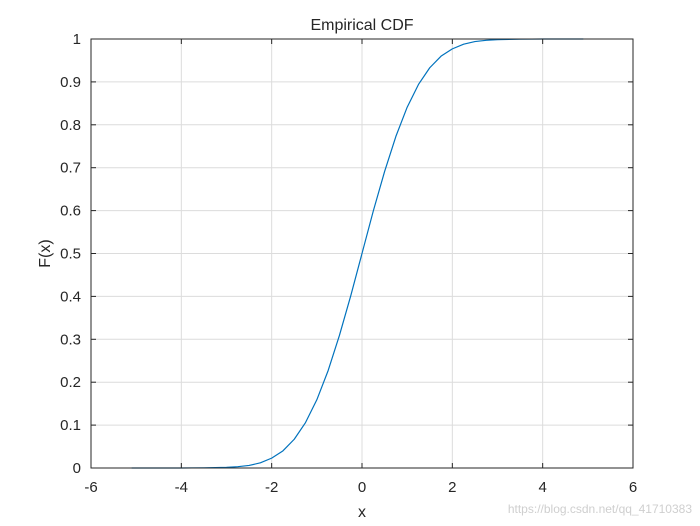 The width and height of the screenshot is (700, 526). What do you see at coordinates (271, 487) in the screenshot?
I see `x-tick-label: -2` at bounding box center [271, 487].